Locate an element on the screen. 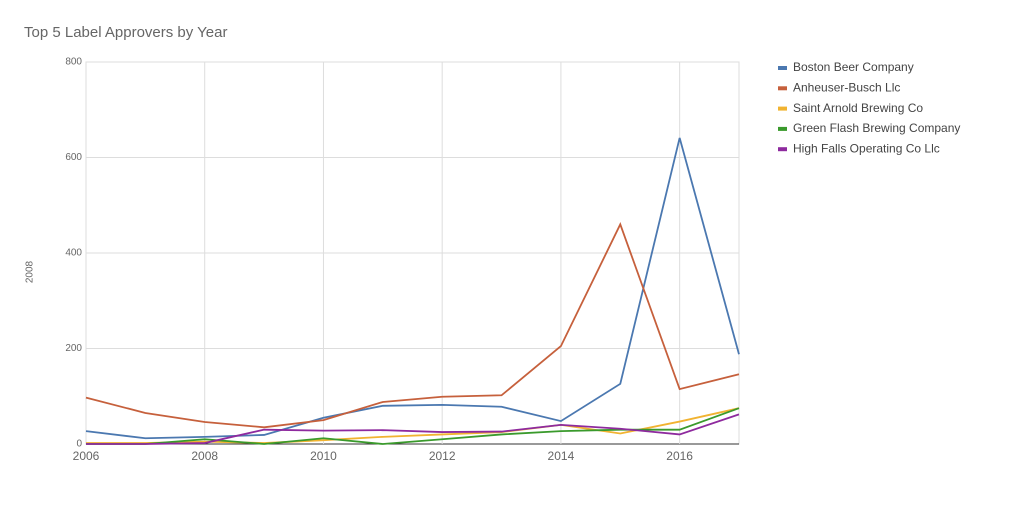 Image resolution: width=1024 pixels, height=507 pixels. y-tick-label: 200 is located at coordinates (73, 348).